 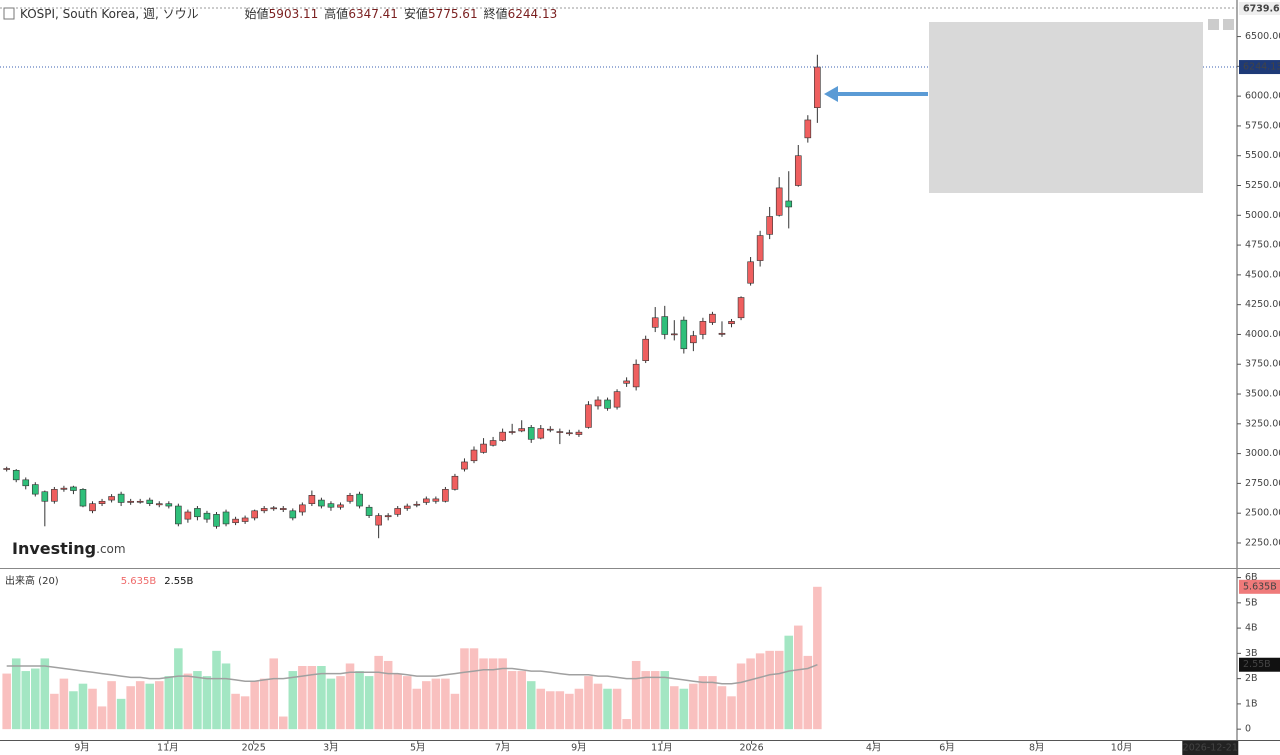 I want to click on x-tick-label: 7月, so click(x=503, y=748).